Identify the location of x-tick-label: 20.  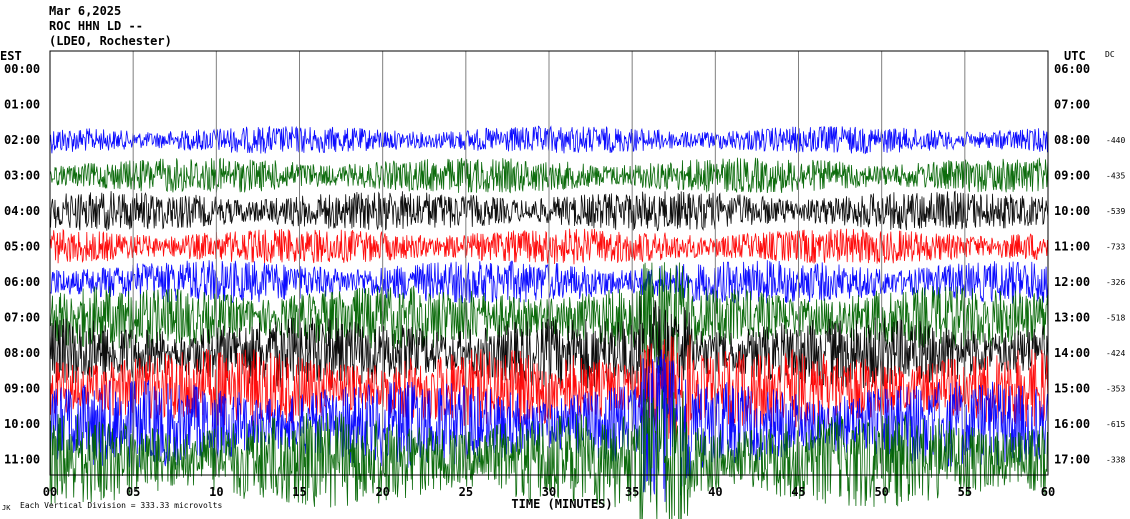
(382, 492).